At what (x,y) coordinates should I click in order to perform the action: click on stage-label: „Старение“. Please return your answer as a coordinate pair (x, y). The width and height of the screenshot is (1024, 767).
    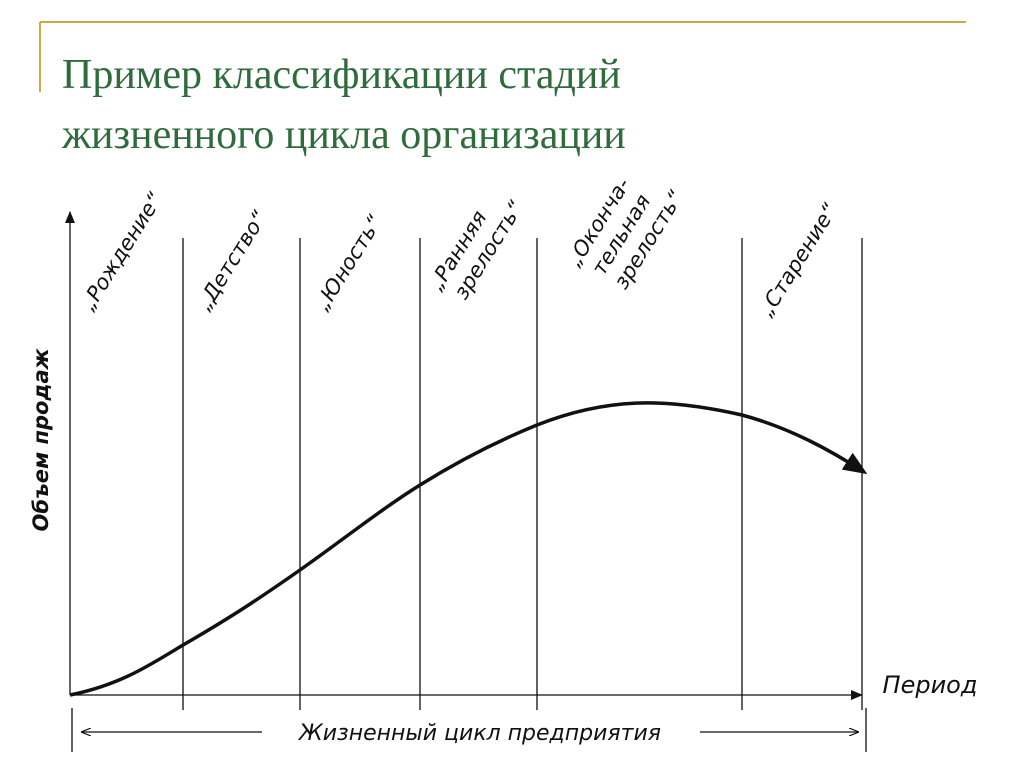
    Looking at the image, I should click on (798, 259).